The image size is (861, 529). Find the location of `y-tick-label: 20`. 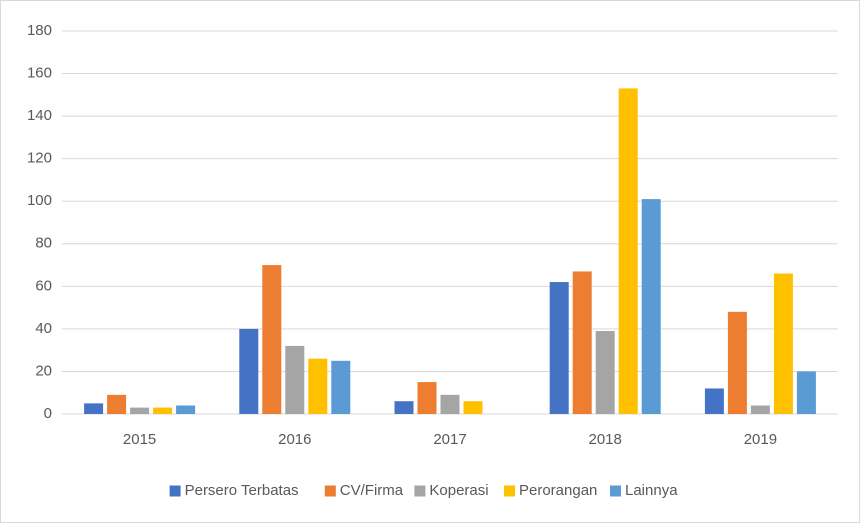

y-tick-label: 20 is located at coordinates (43, 370).